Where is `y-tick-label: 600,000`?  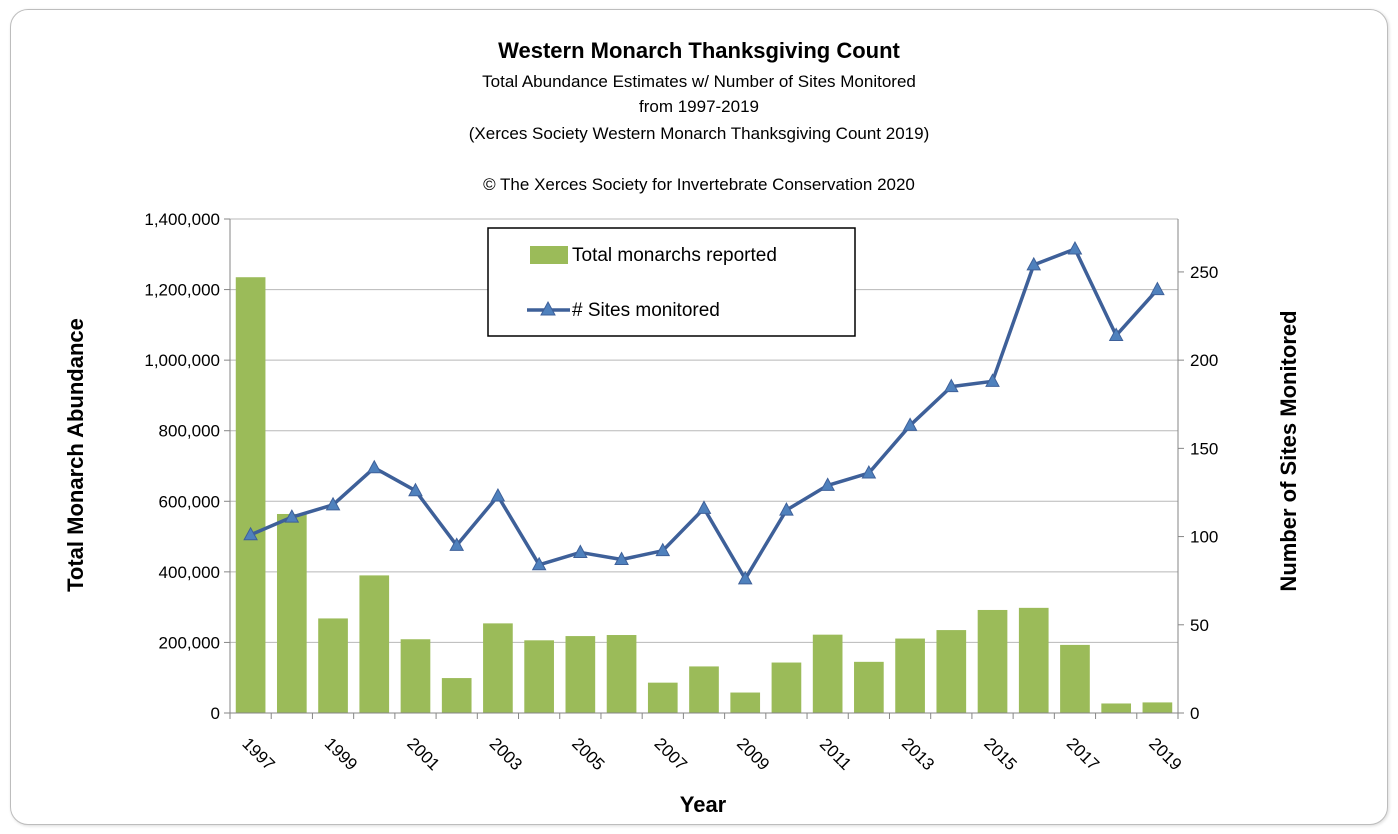 y-tick-label: 600,000 is located at coordinates (189, 501).